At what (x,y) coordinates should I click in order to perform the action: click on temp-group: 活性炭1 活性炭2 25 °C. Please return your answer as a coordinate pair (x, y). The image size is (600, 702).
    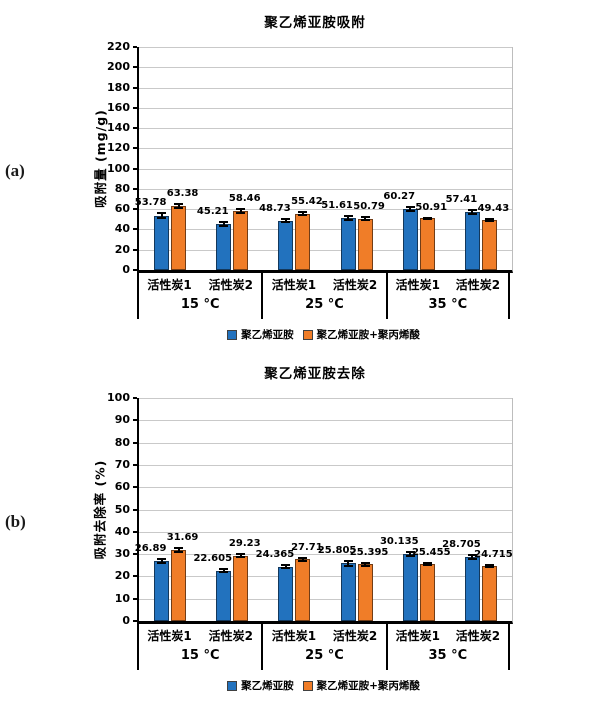
    Looking at the image, I should click on (323, 646).